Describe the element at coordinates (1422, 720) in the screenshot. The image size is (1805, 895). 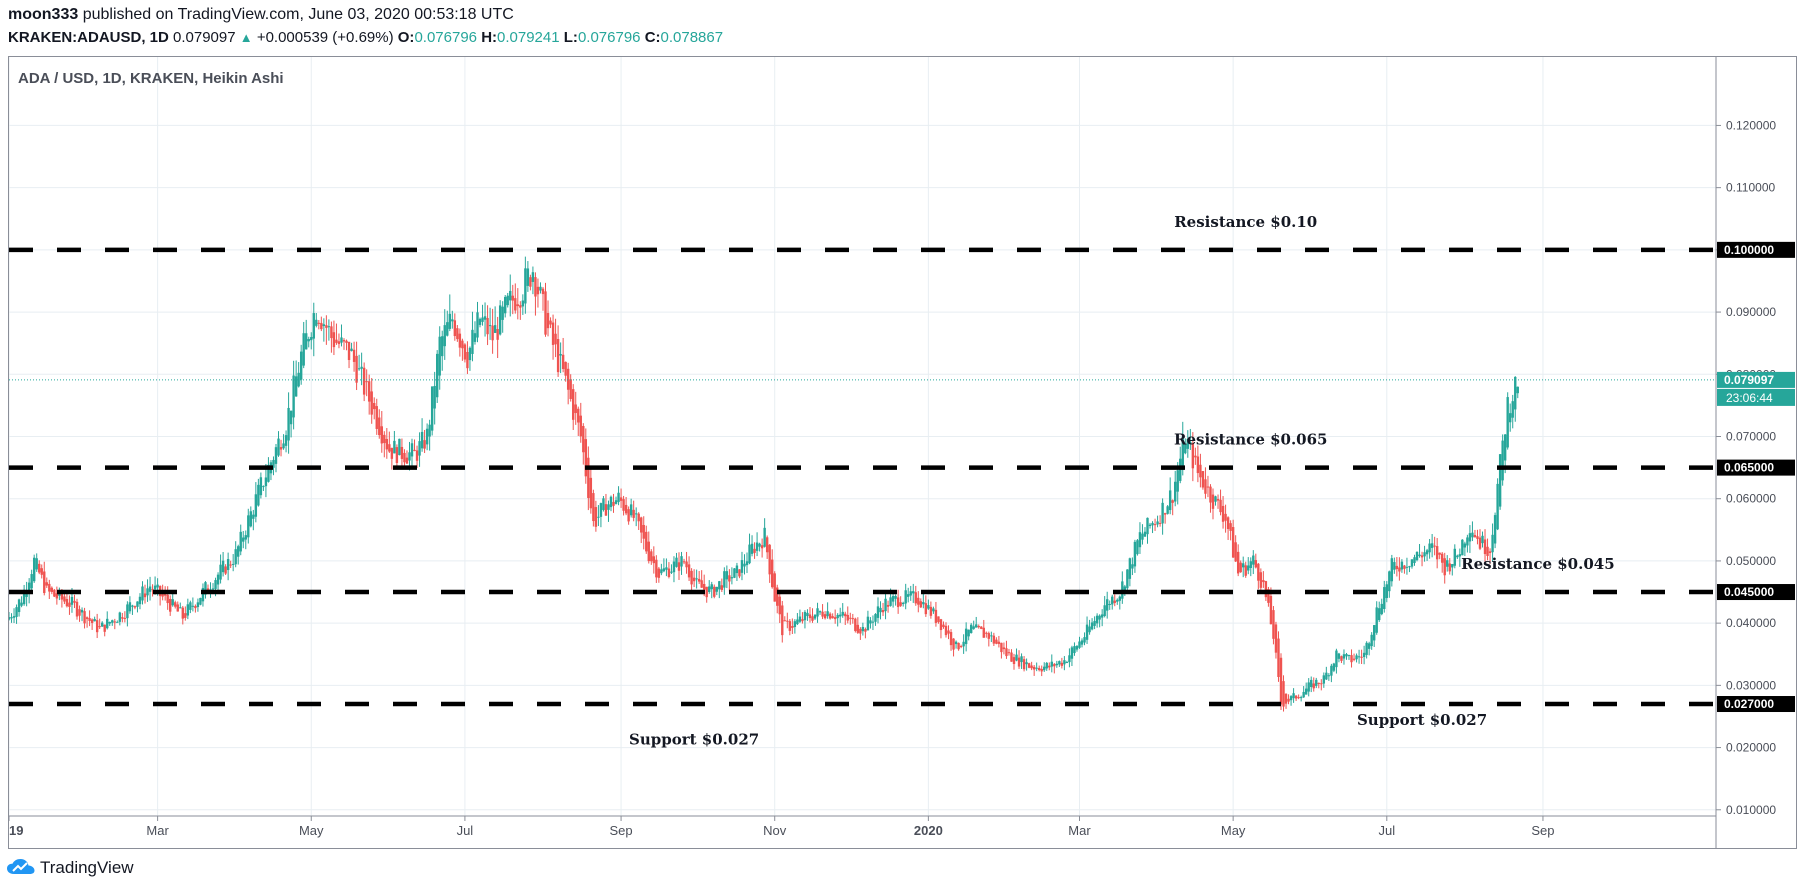
I see `level-annotation: Support $0.027` at that location.